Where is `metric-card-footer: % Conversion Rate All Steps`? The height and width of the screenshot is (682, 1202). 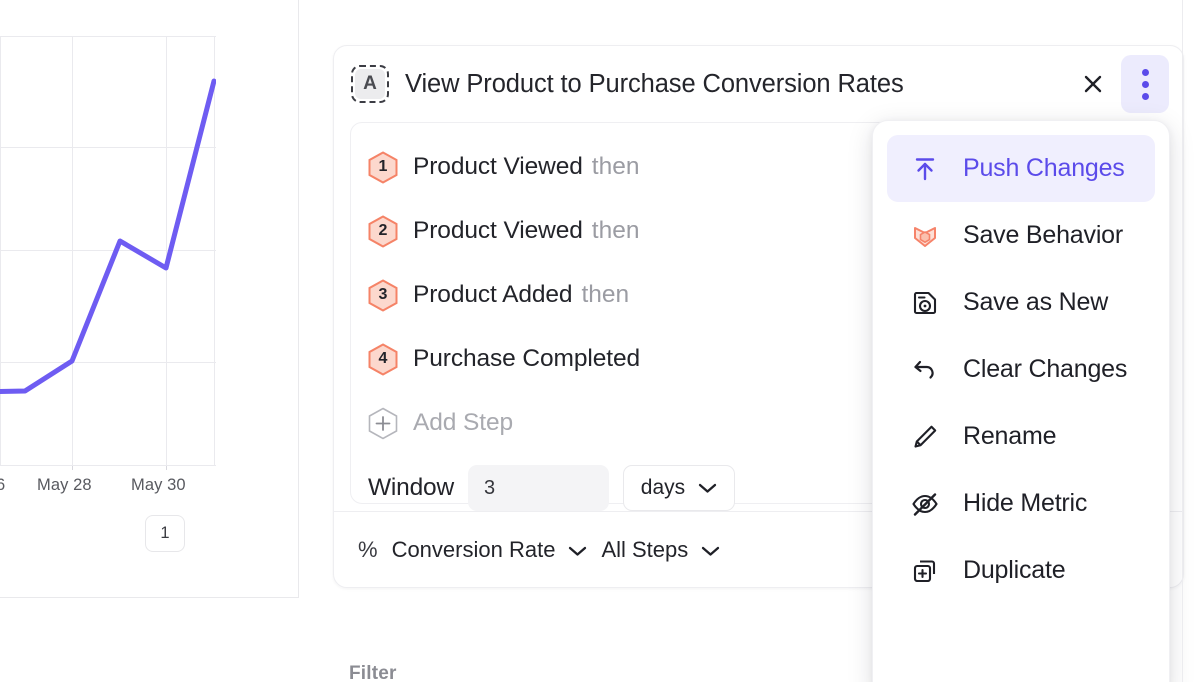 metric-card-footer: % Conversion Rate All Steps is located at coordinates (758, 549).